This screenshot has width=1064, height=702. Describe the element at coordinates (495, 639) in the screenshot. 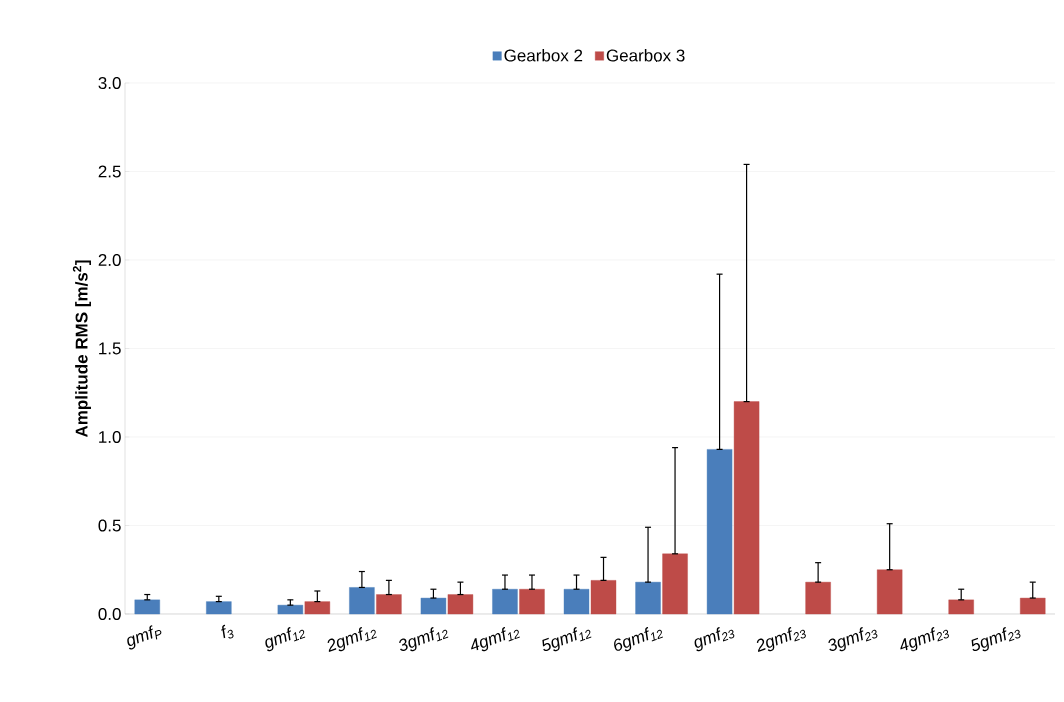

I see `x-tick-label: 4gmf$_{12}$` at that location.